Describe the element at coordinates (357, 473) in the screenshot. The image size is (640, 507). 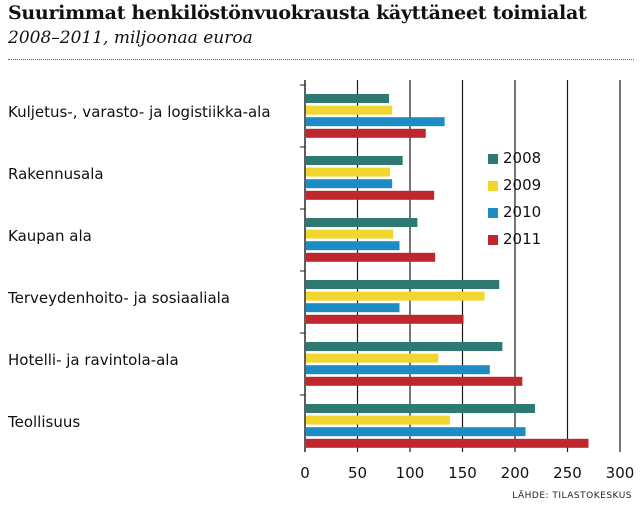
I see `x-tick-label: 50` at that location.